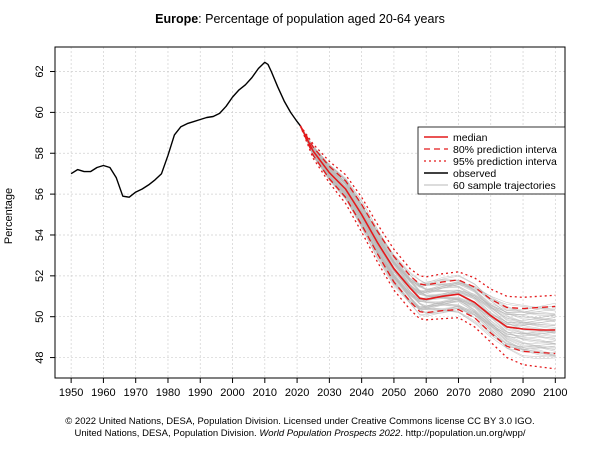  I want to click on y-tick-label: 58, so click(40, 153).